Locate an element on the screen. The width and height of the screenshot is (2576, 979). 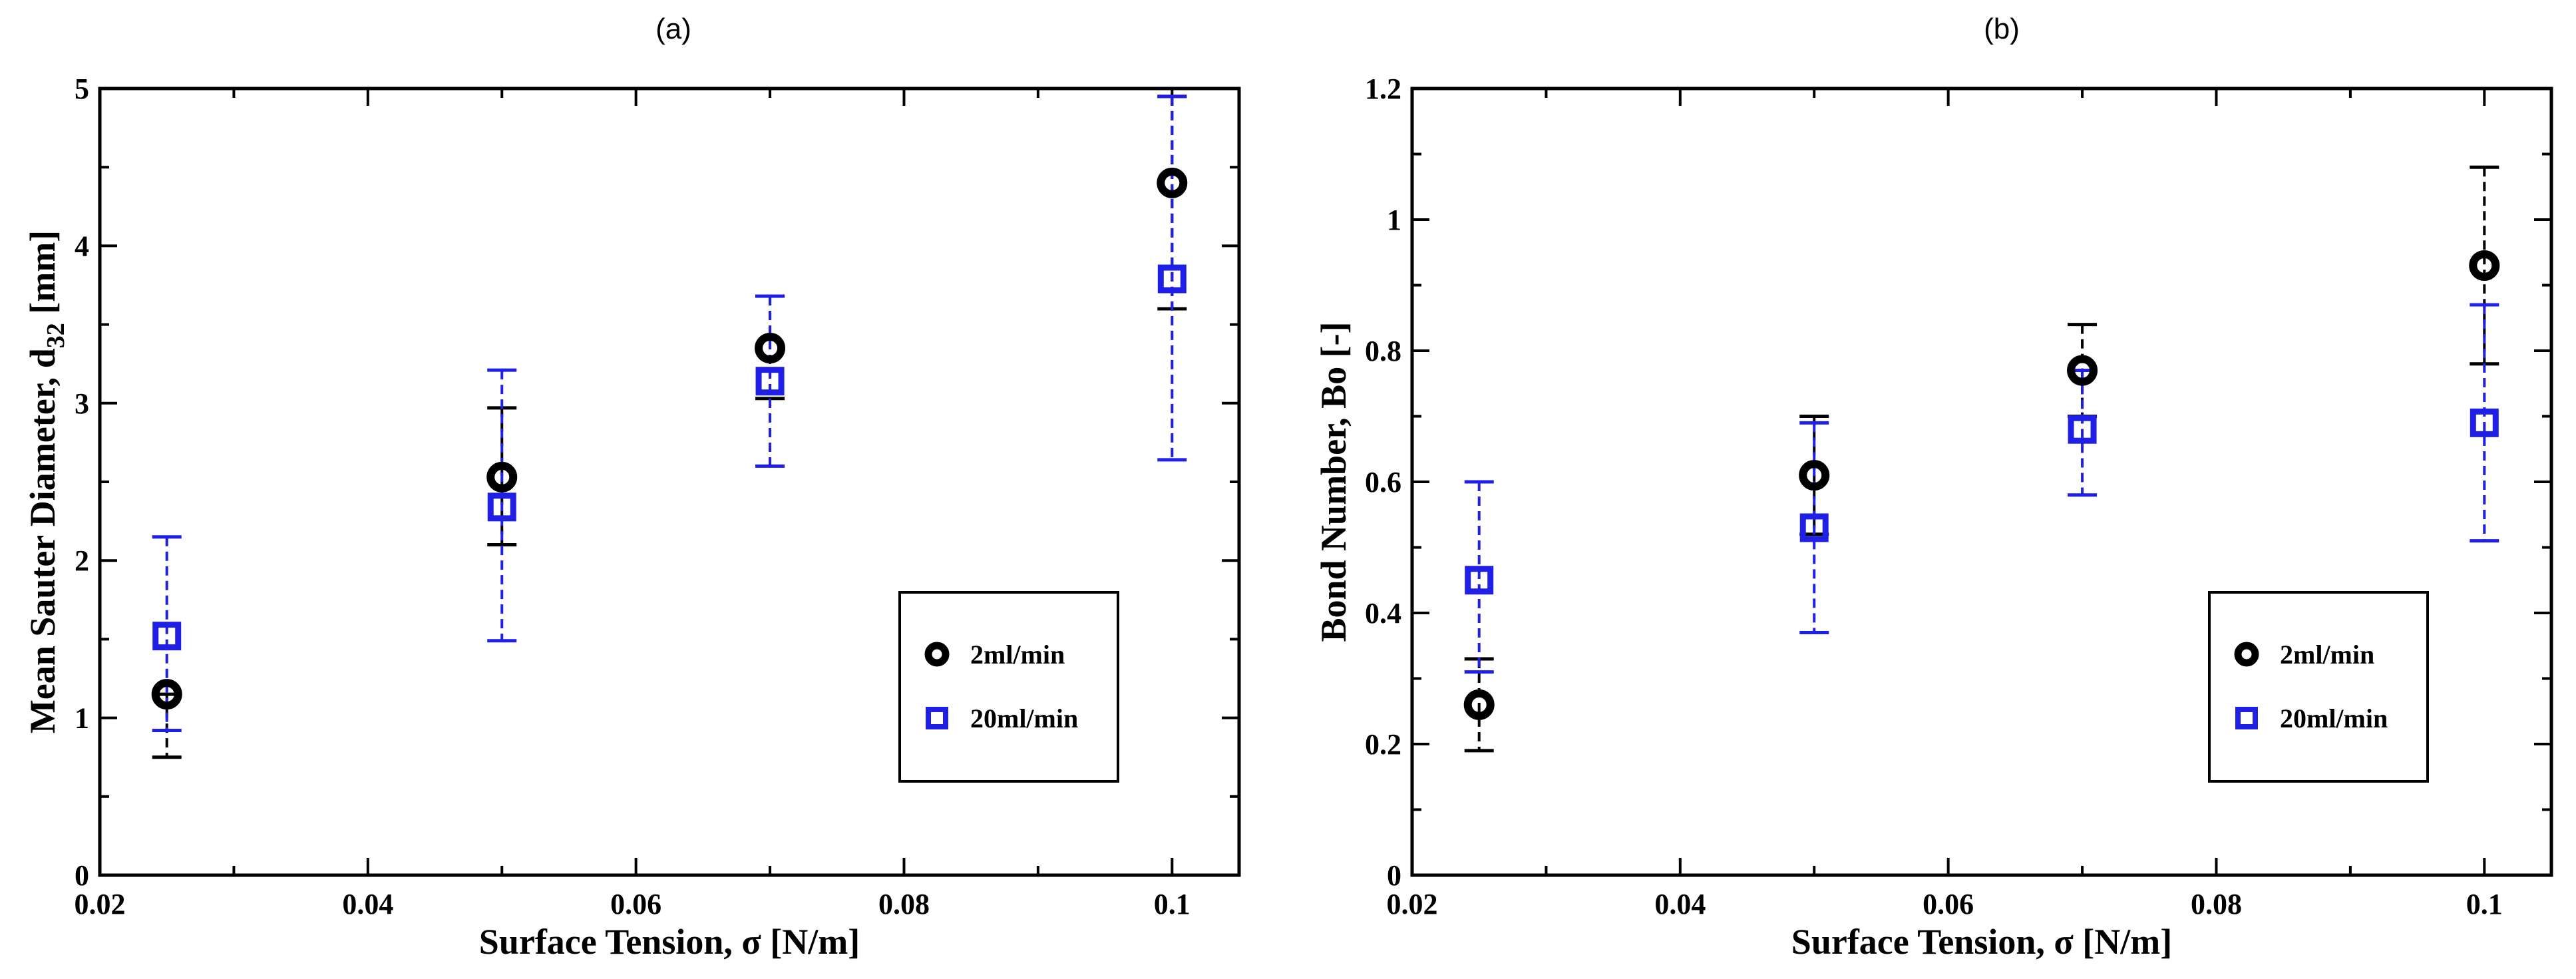
panel-b-legend-label-20ml: 20ml/min is located at coordinates (2334, 718).